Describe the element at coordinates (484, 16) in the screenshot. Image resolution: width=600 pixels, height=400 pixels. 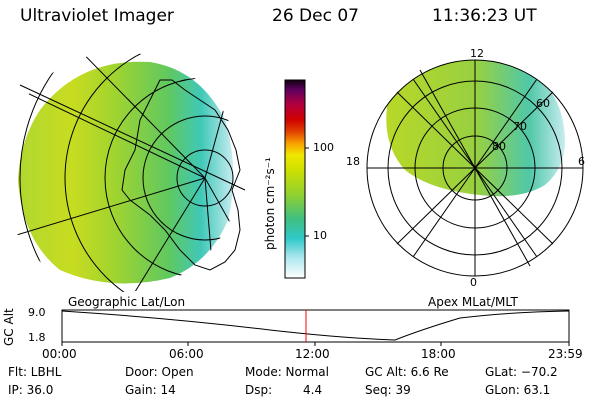
I see `time-label: 11:36:23 UT` at that location.